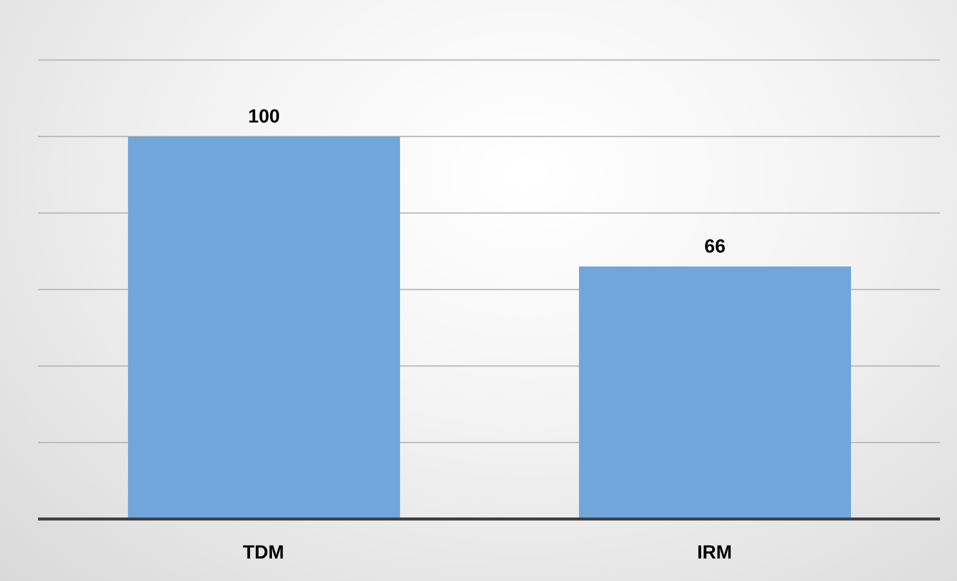 The image size is (957, 581). What do you see at coordinates (264, 117) in the screenshot?
I see `data-label: 100` at bounding box center [264, 117].